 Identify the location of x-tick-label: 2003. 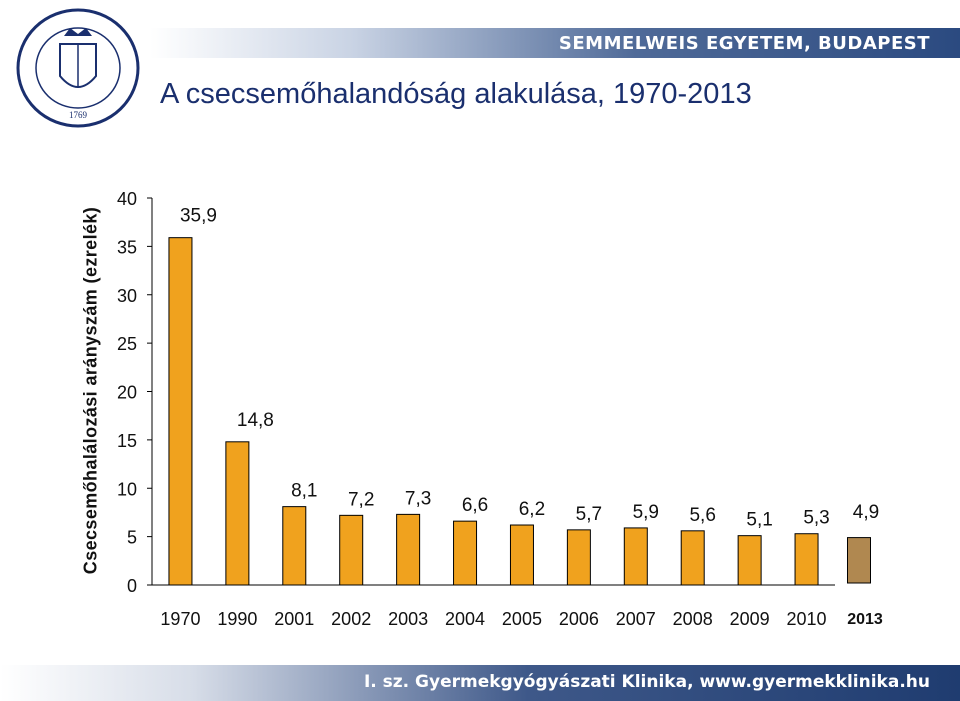
(408, 619).